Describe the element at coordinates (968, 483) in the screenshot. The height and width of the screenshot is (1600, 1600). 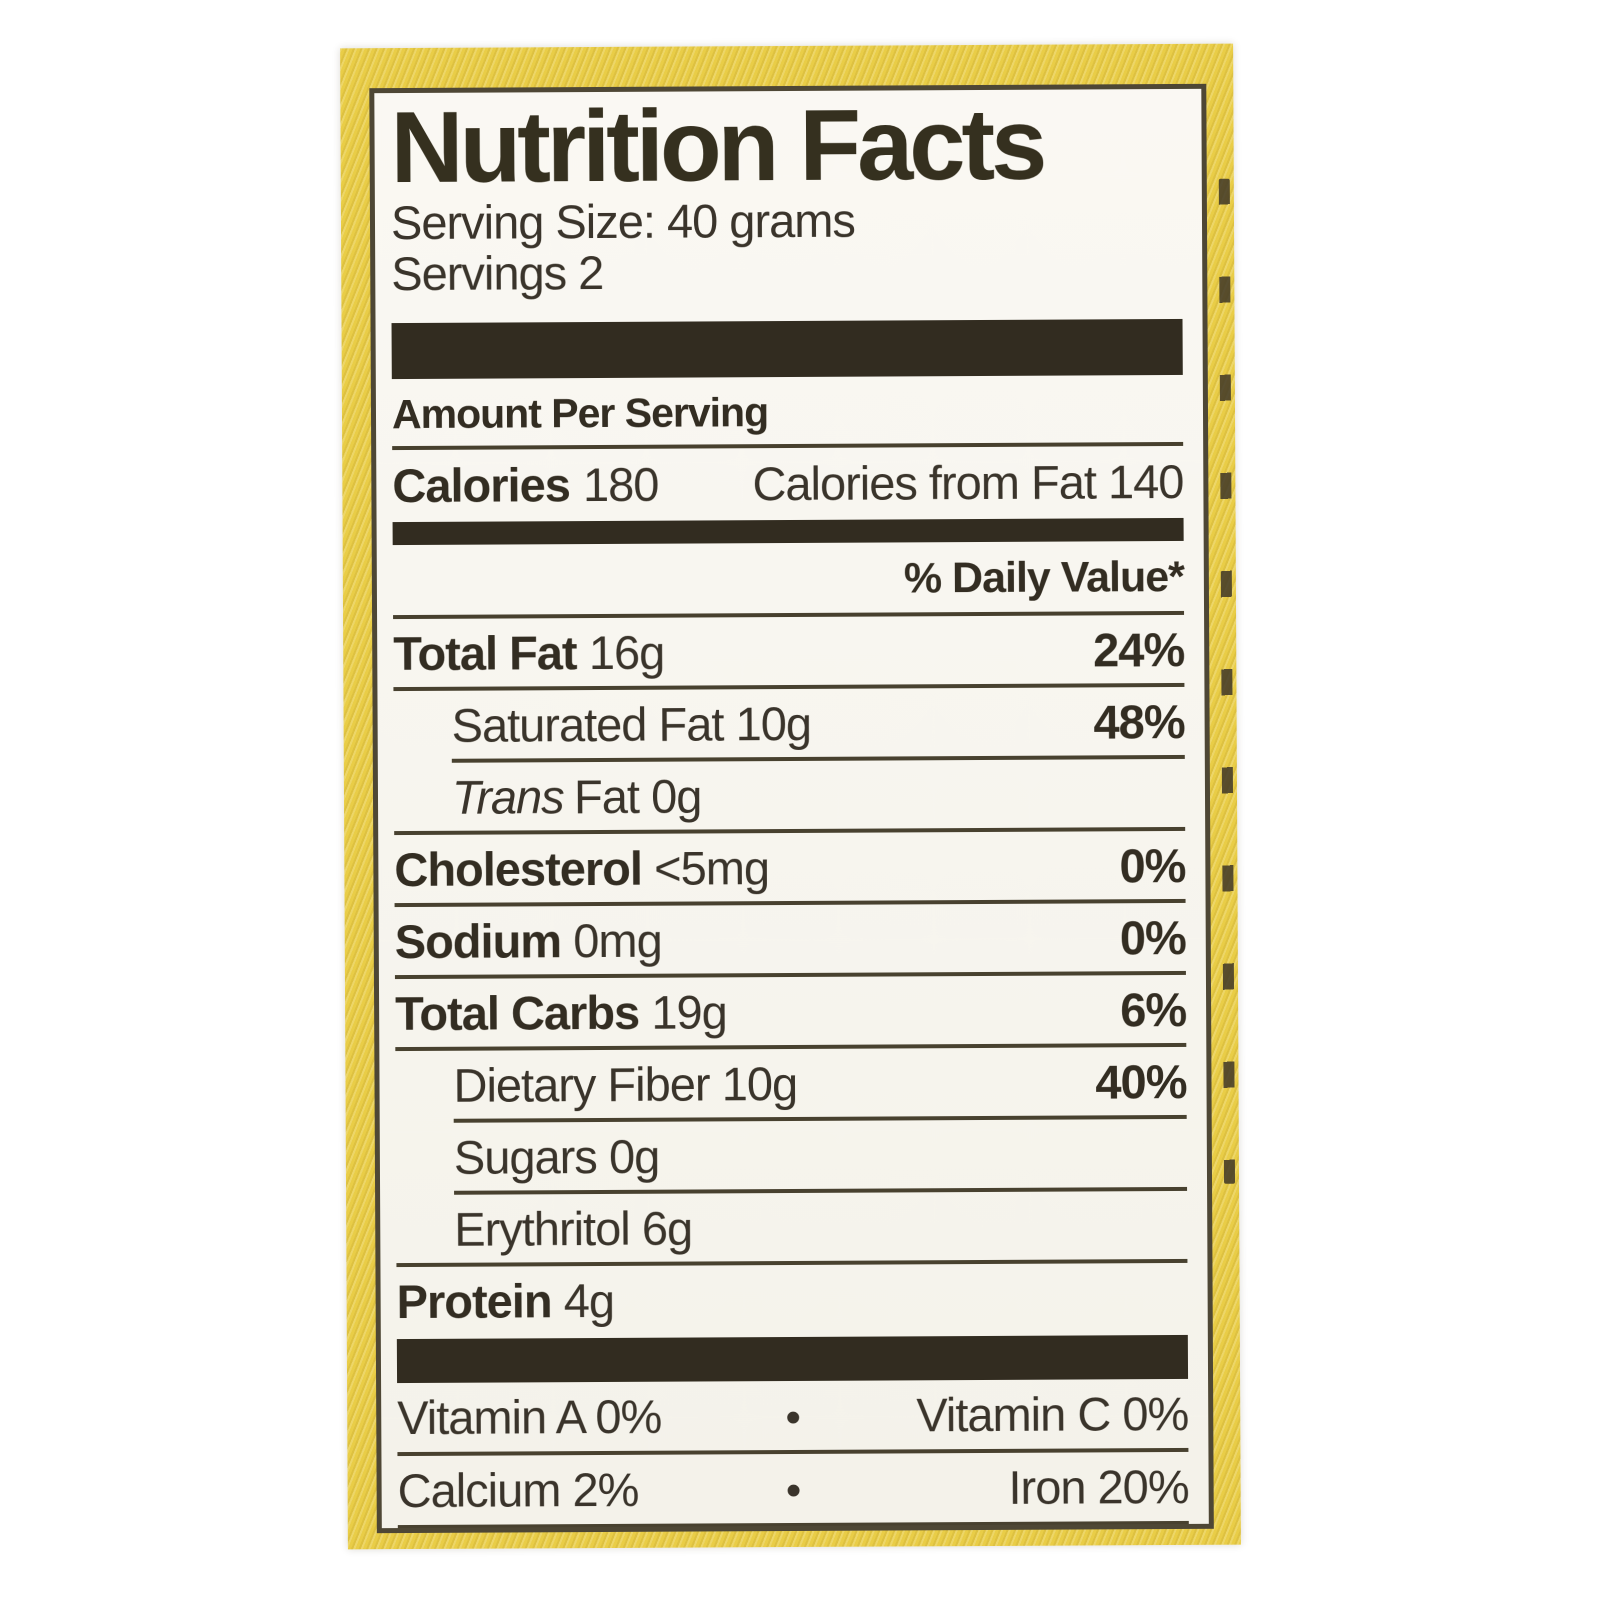
I see `calories-from-fat: Calories from Fat 140` at that location.